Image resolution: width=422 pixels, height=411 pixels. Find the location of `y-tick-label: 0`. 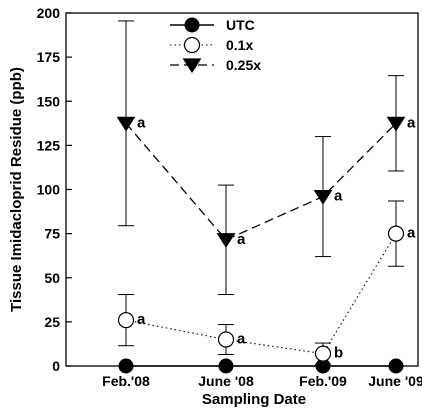

y-tick-label: 0 is located at coordinates (56, 366).